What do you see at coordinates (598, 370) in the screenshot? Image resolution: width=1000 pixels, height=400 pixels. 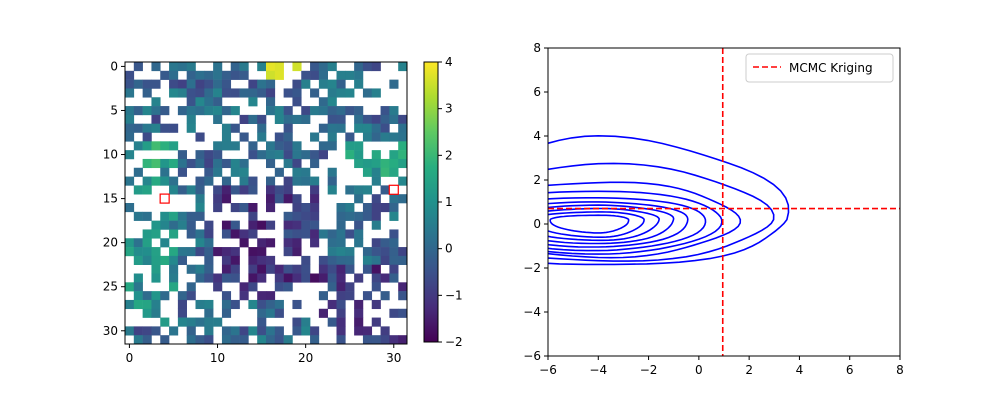 I see `x-tick-label: −4` at bounding box center [598, 370].